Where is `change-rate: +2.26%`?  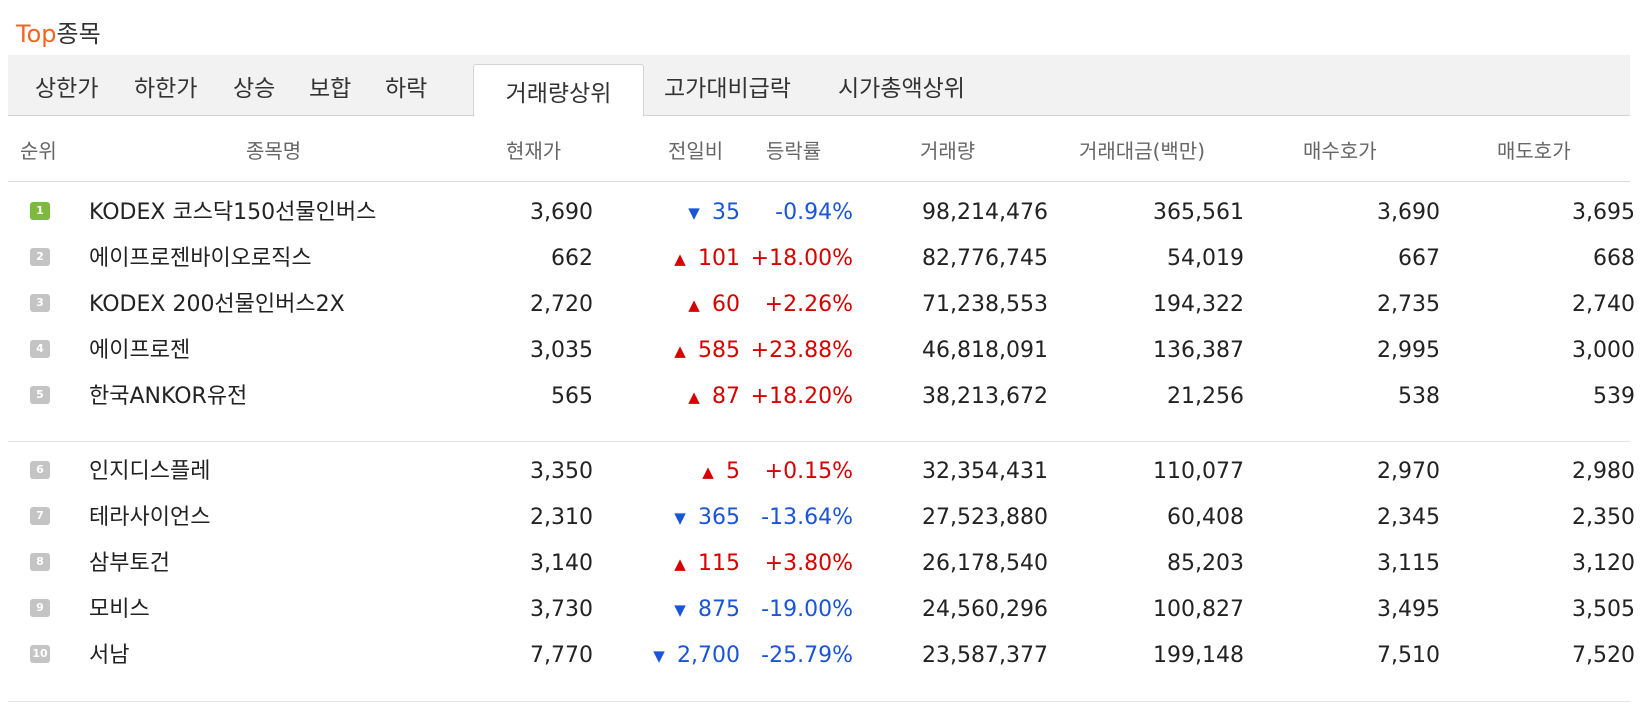 change-rate: +2.26% is located at coordinates (808, 304).